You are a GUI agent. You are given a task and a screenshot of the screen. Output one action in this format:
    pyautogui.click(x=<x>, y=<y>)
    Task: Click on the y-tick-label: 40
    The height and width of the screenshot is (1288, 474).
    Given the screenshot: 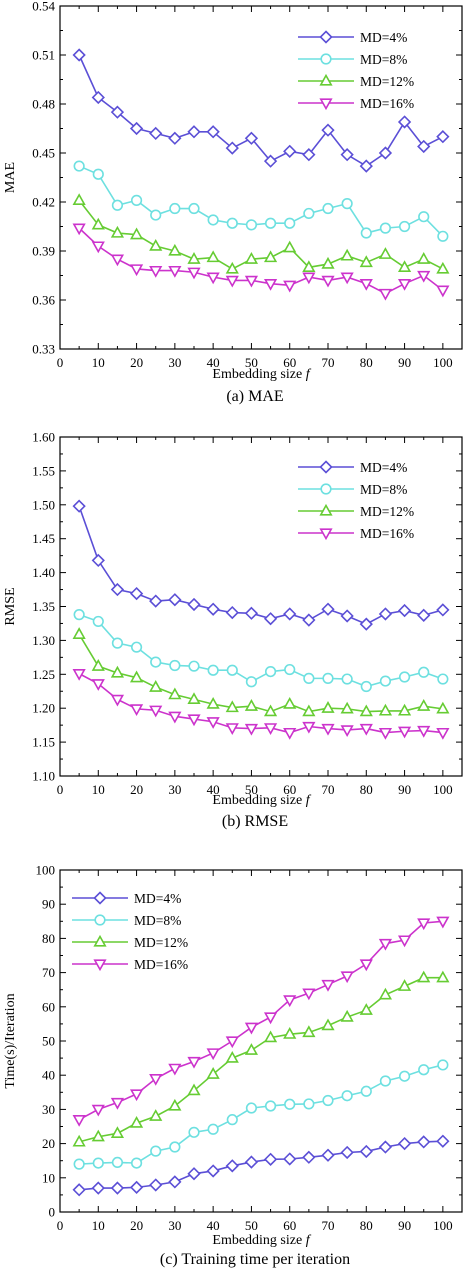 What is the action you would take?
    pyautogui.click(x=48, y=1075)
    